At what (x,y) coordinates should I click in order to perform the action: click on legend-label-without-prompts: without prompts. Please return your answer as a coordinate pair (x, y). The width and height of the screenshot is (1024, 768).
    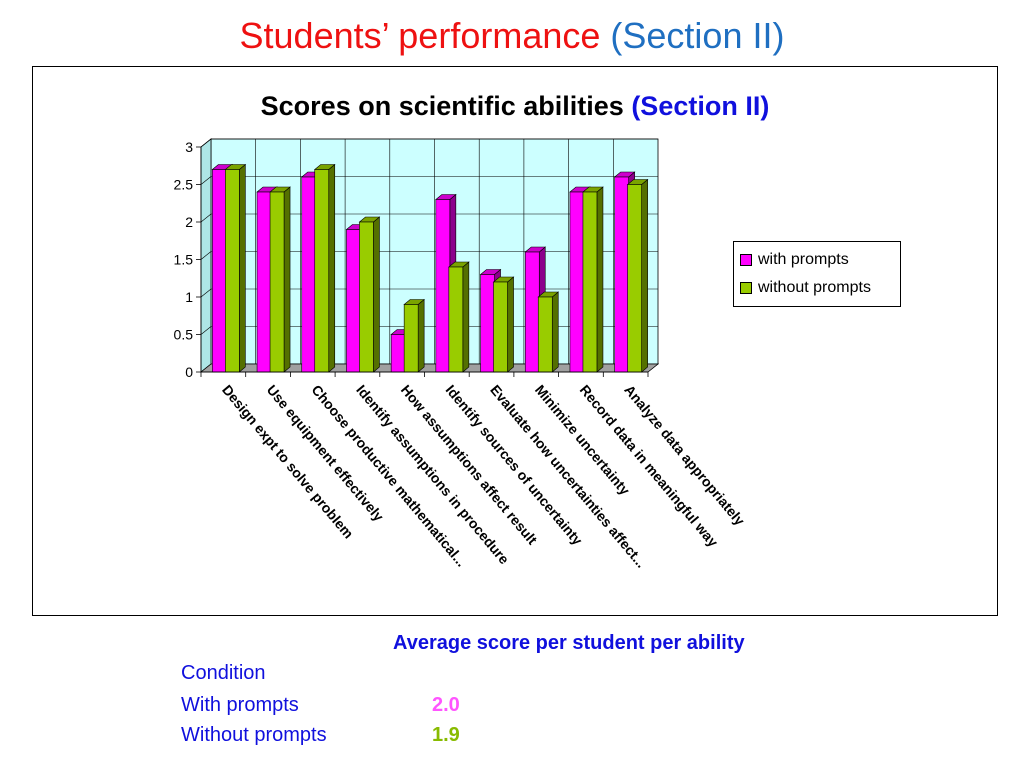
    Looking at the image, I should click on (814, 287).